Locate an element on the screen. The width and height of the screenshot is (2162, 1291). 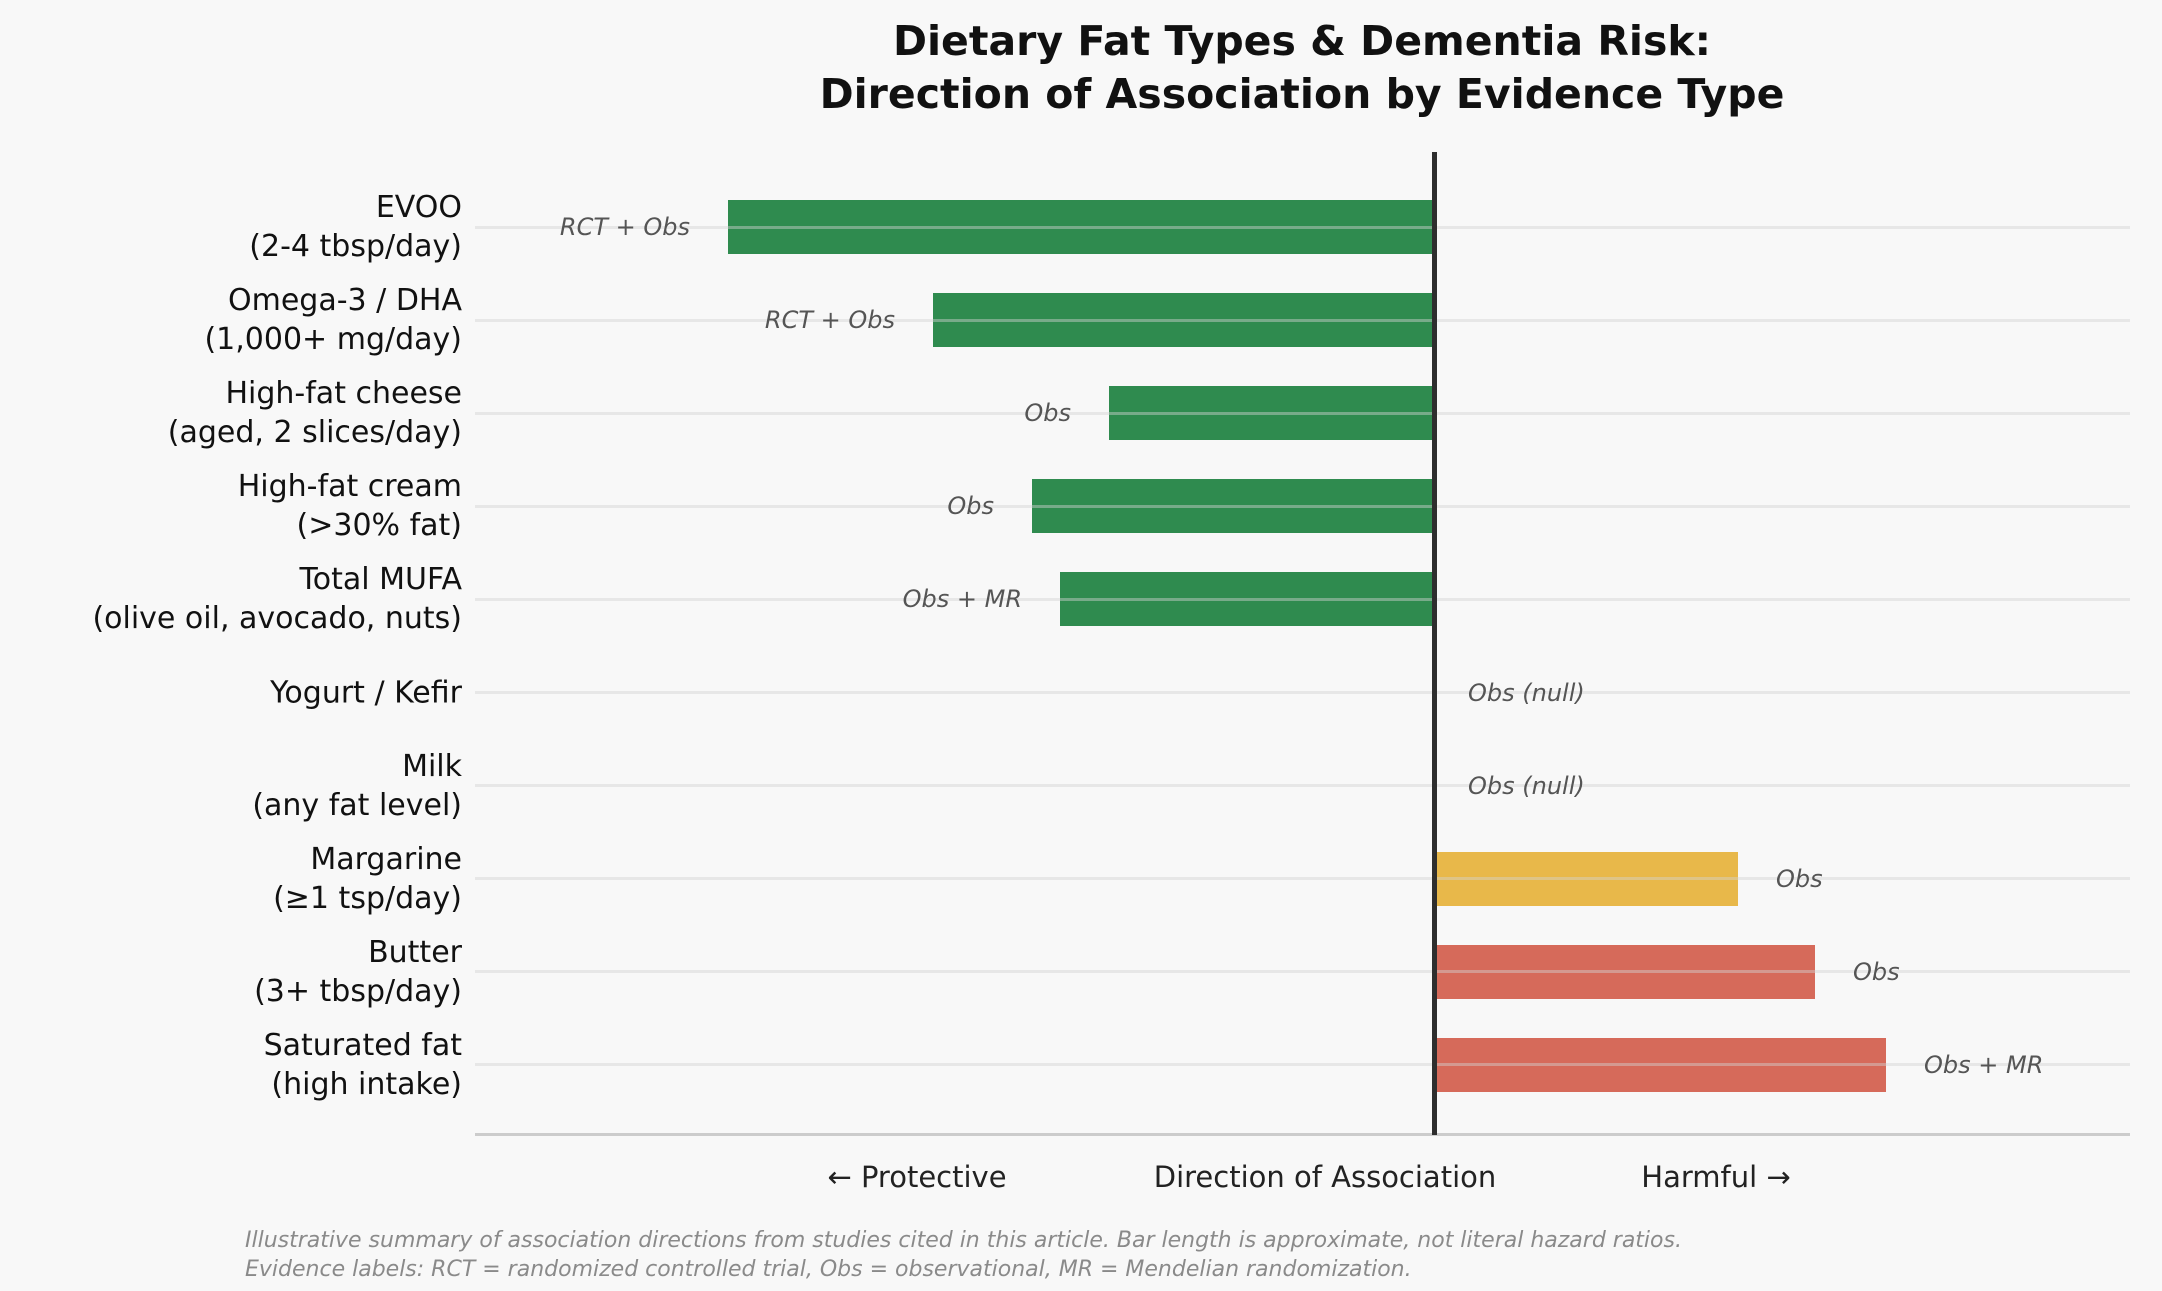
category-label: Saturated fat (high intake) is located at coordinates (236, 1065).